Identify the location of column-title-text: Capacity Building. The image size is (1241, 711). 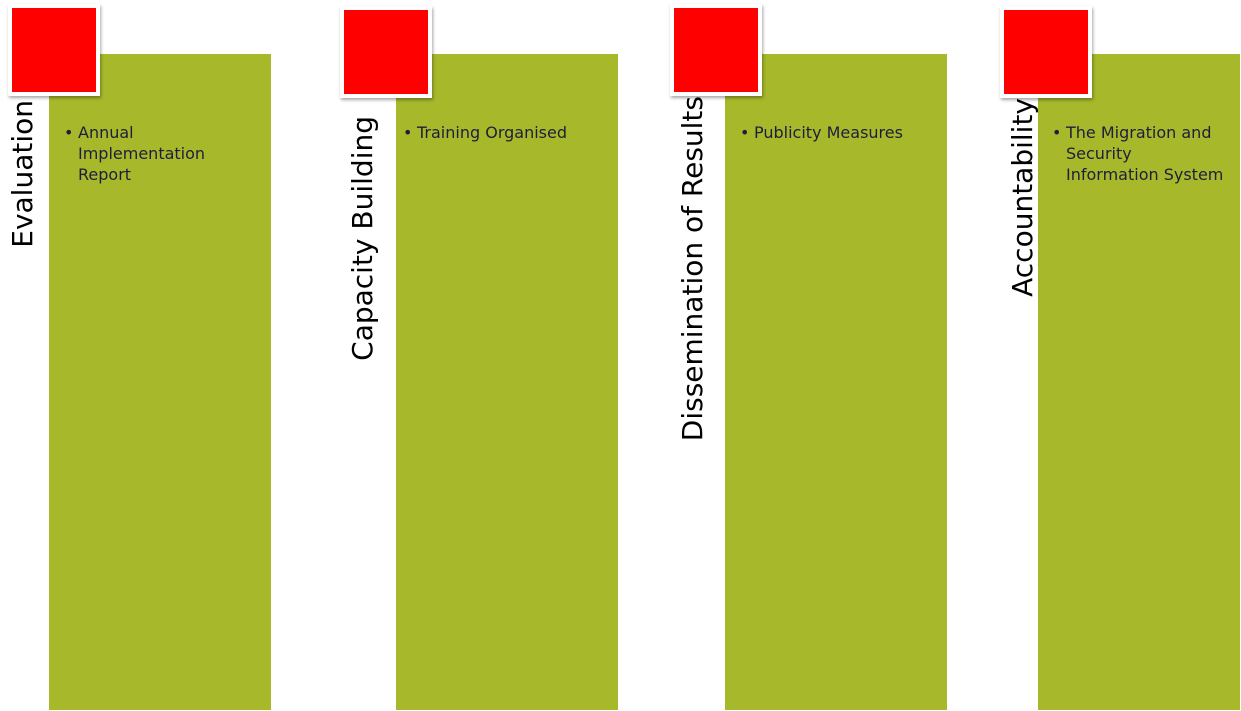
(362, 238).